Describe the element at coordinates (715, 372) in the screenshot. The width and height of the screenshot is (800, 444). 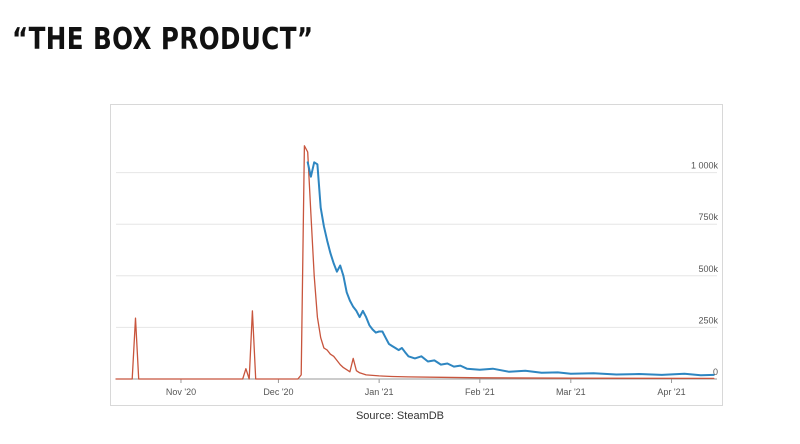
I see `y-tick-label: 0` at that location.